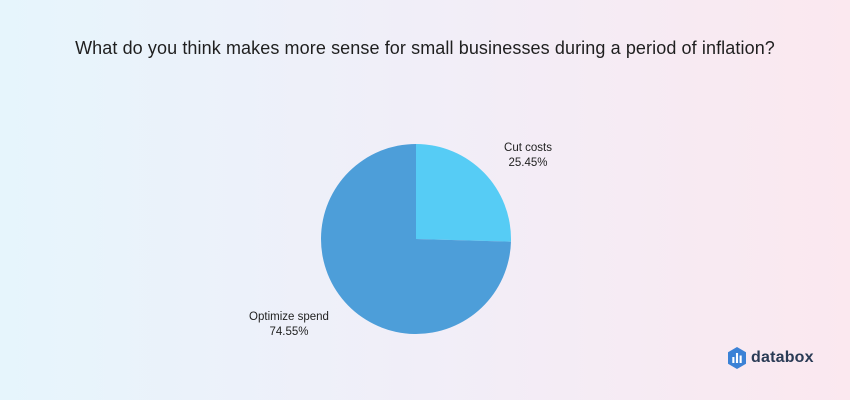 Image resolution: width=850 pixels, height=400 pixels. What do you see at coordinates (289, 332) in the screenshot?
I see `slice-value-optimize-spend: 74.55%` at bounding box center [289, 332].